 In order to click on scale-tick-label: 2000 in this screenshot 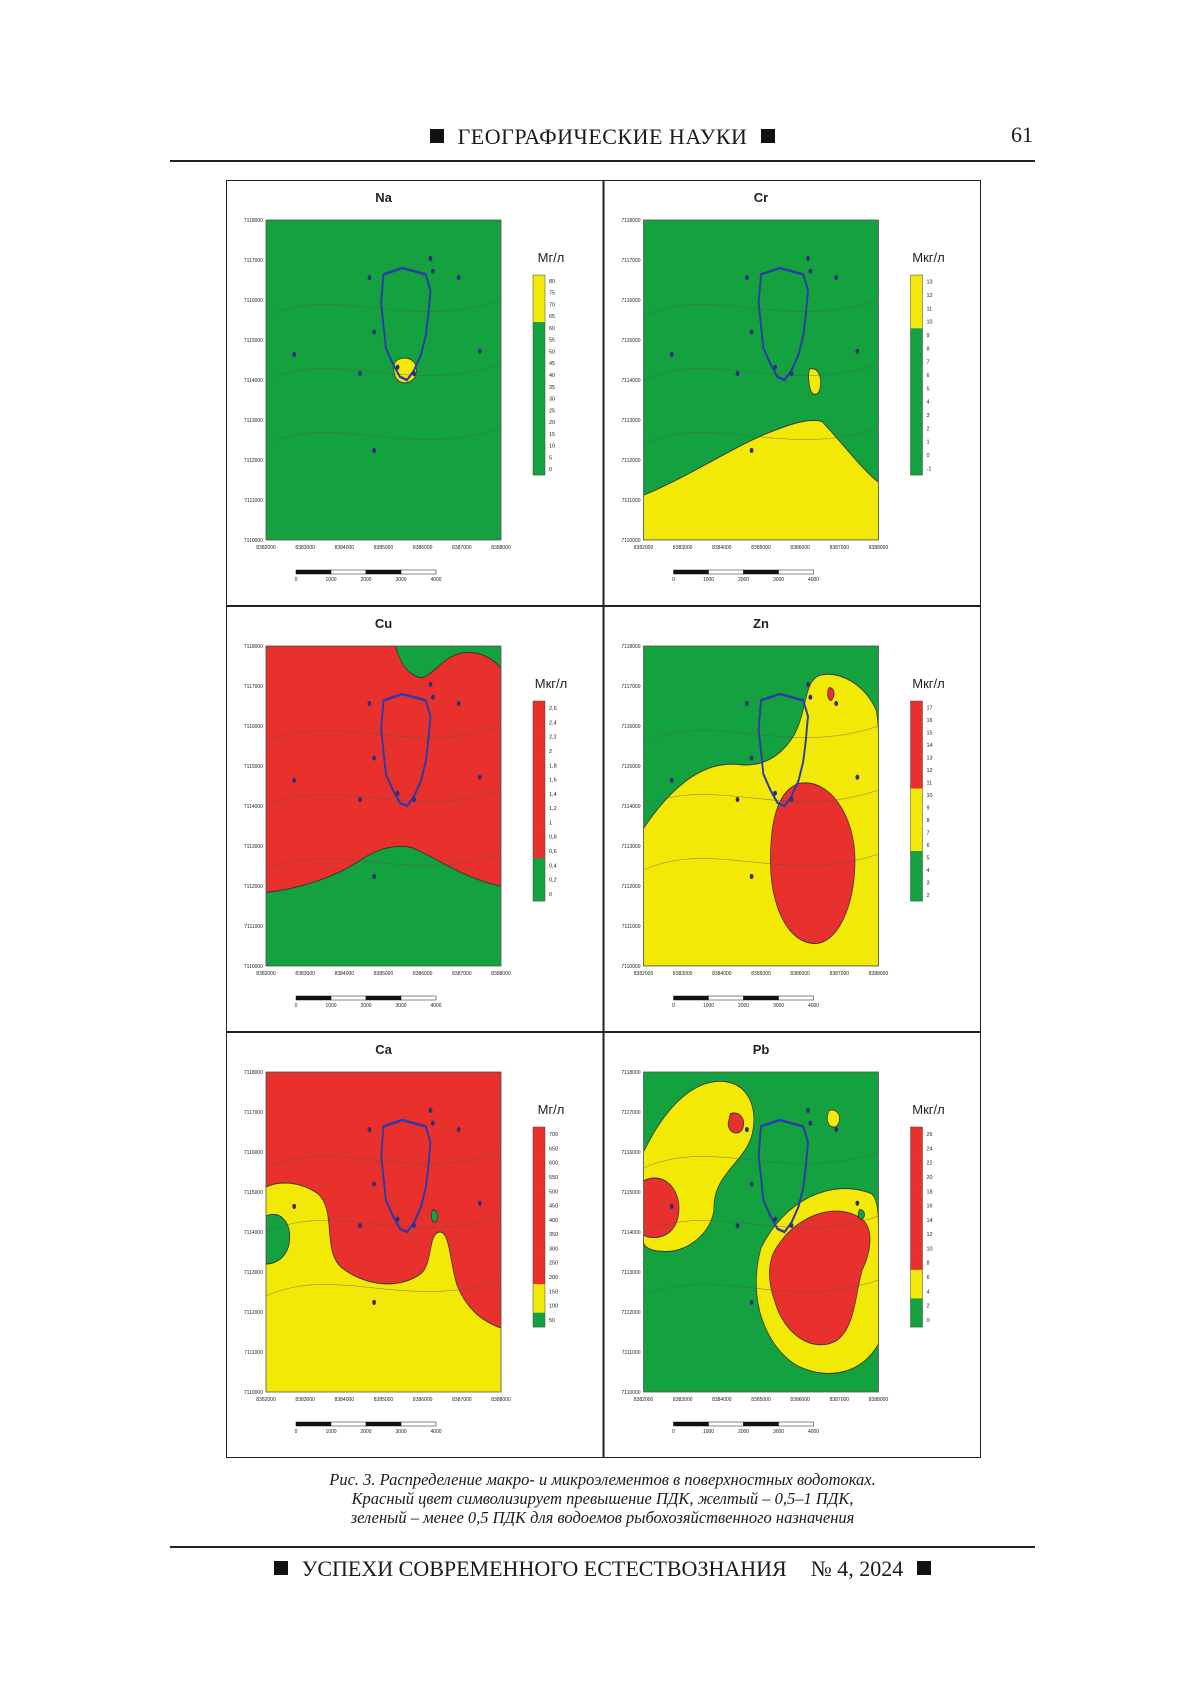, I will do `click(743, 580)`.